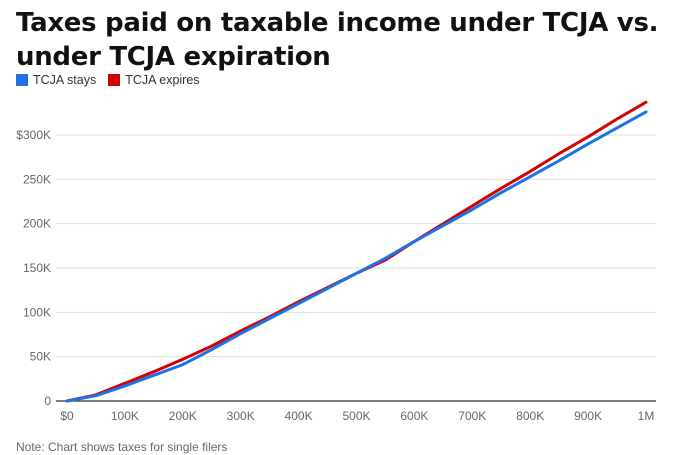 The height and width of the screenshot is (455, 678). I want to click on x-tick-label-100k: 100K, so click(125, 416).